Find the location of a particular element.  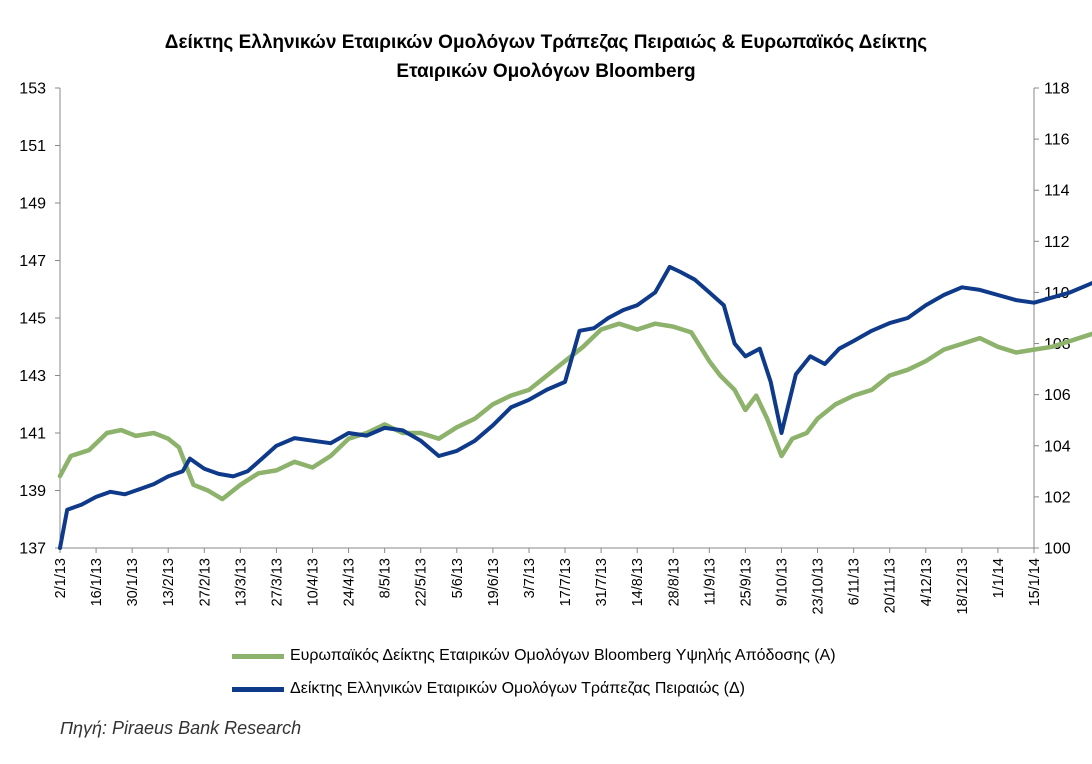

y-left-tick-label: 149 is located at coordinates (32, 204).